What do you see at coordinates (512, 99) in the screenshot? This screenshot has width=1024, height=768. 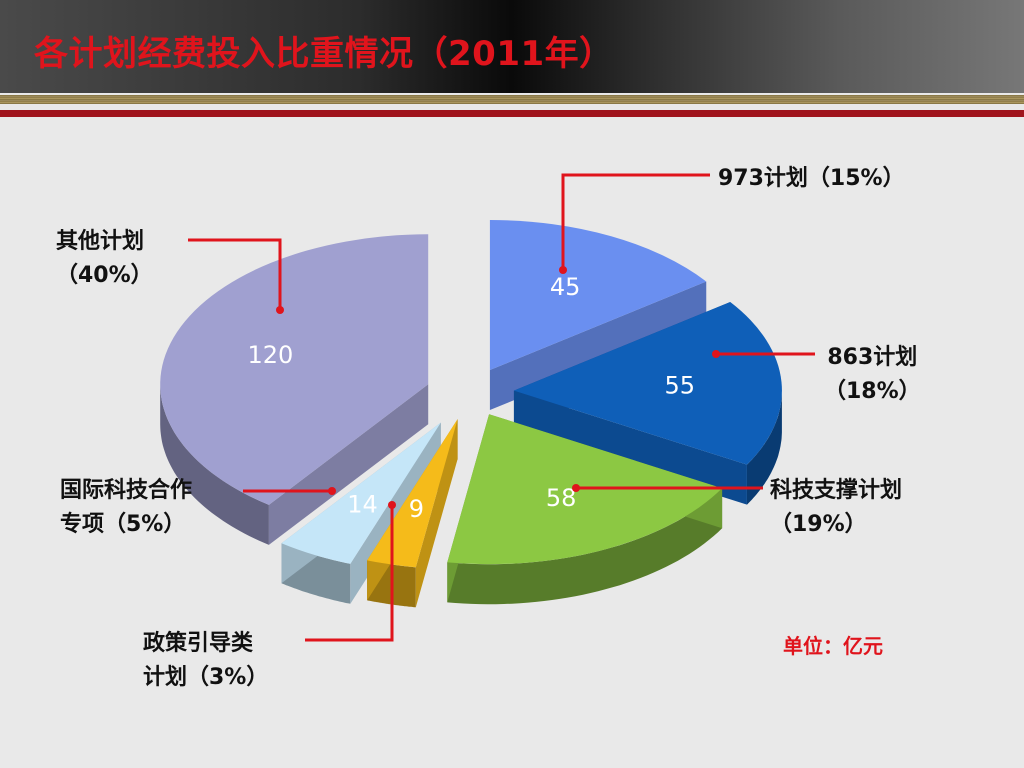 I see `header-divider-gold` at bounding box center [512, 99].